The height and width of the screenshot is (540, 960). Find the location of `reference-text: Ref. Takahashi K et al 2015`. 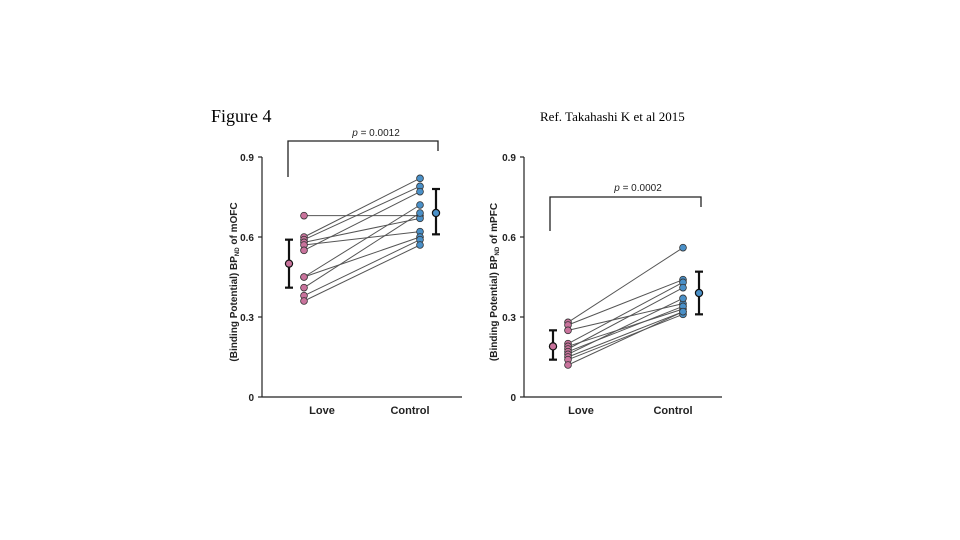

reference-text: Ref. Takahashi K et al 2015 is located at coordinates (612, 116).